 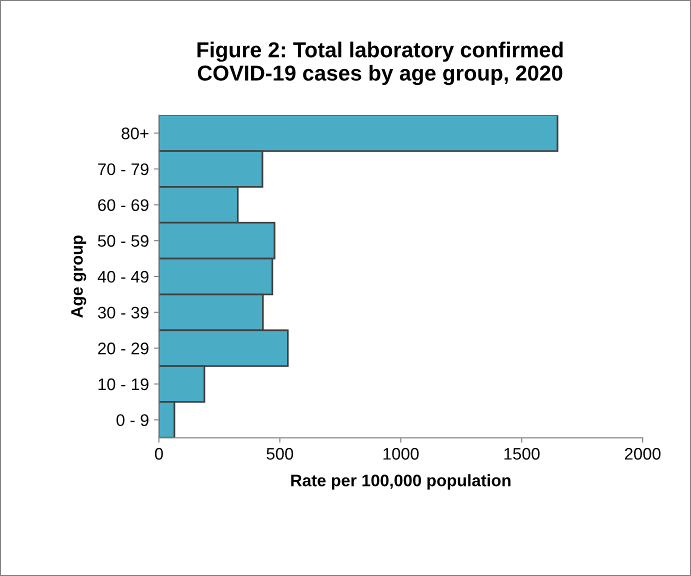 What do you see at coordinates (132, 420) in the screenshot?
I see `y-tick-label: 0 - 9` at bounding box center [132, 420].